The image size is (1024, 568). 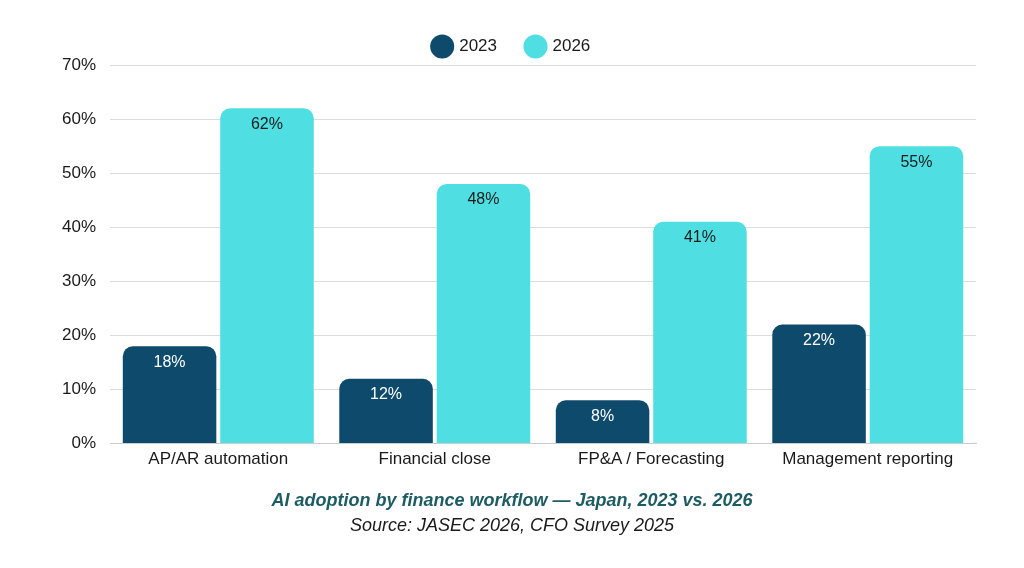 I want to click on legend-label: 2026, so click(x=571, y=46).